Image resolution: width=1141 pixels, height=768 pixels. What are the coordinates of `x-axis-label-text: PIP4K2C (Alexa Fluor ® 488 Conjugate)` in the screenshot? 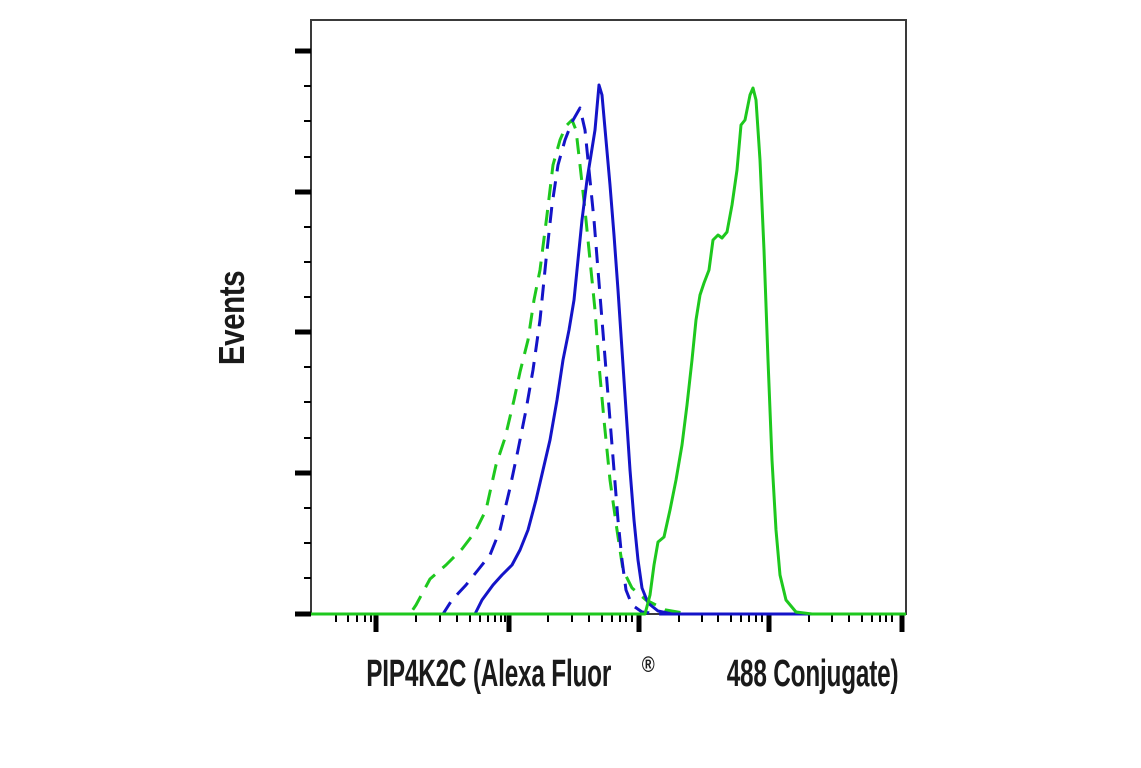 It's located at (603, 674).